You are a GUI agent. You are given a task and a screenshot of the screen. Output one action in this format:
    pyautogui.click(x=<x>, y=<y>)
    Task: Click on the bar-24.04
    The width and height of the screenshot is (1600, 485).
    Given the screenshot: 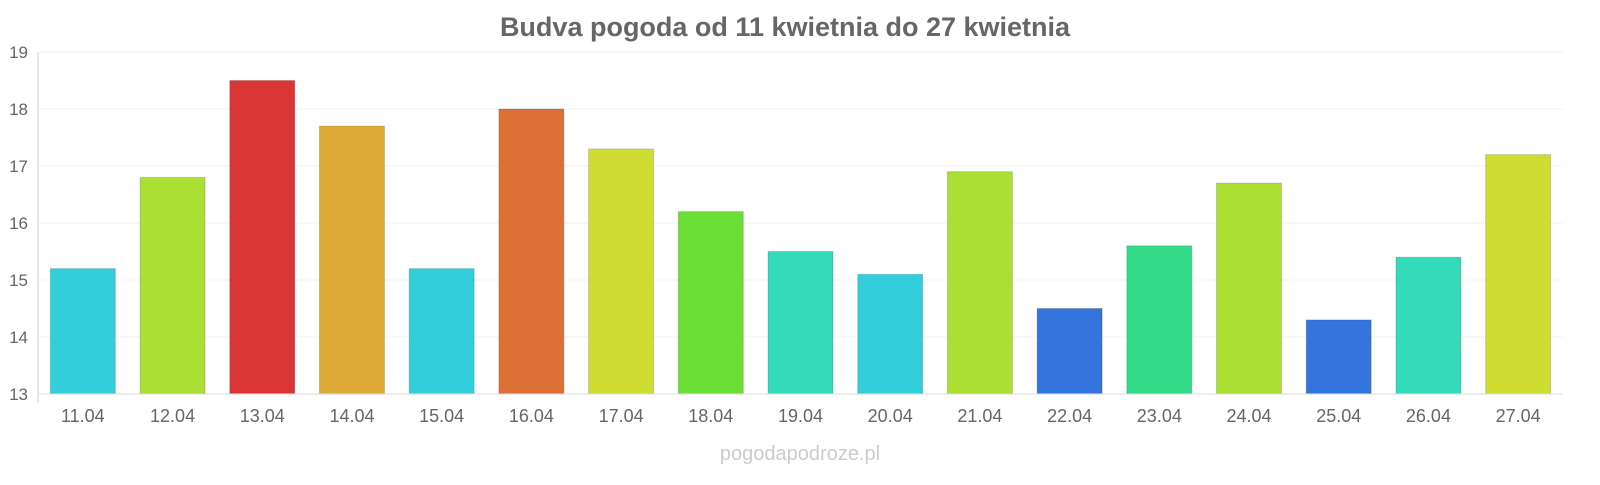 What is the action you would take?
    pyautogui.click(x=1249, y=288)
    